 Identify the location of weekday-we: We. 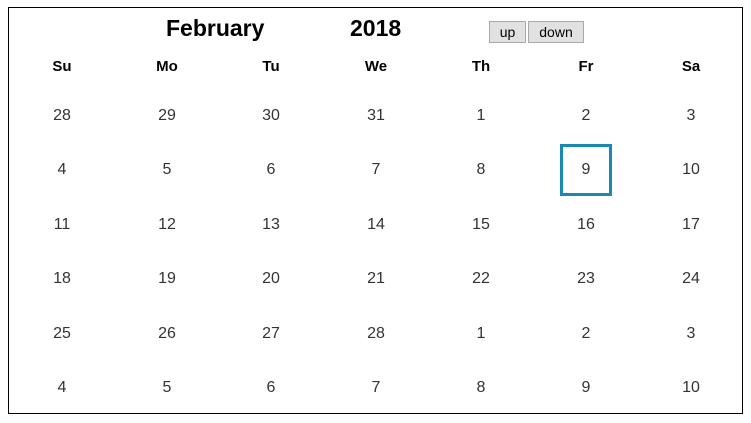
(376, 66).